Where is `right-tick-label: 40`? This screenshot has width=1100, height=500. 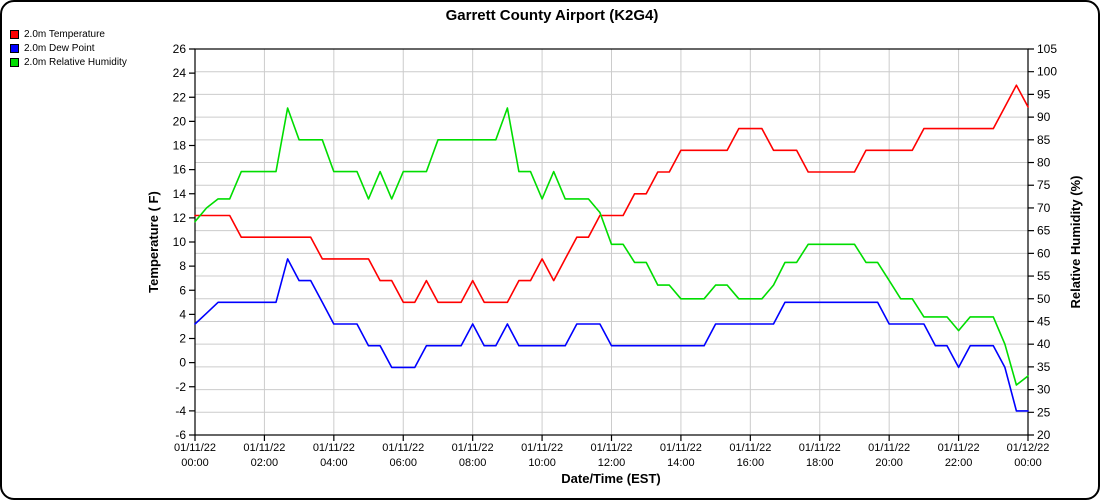
right-tick-label: 40 is located at coordinates (1044, 344).